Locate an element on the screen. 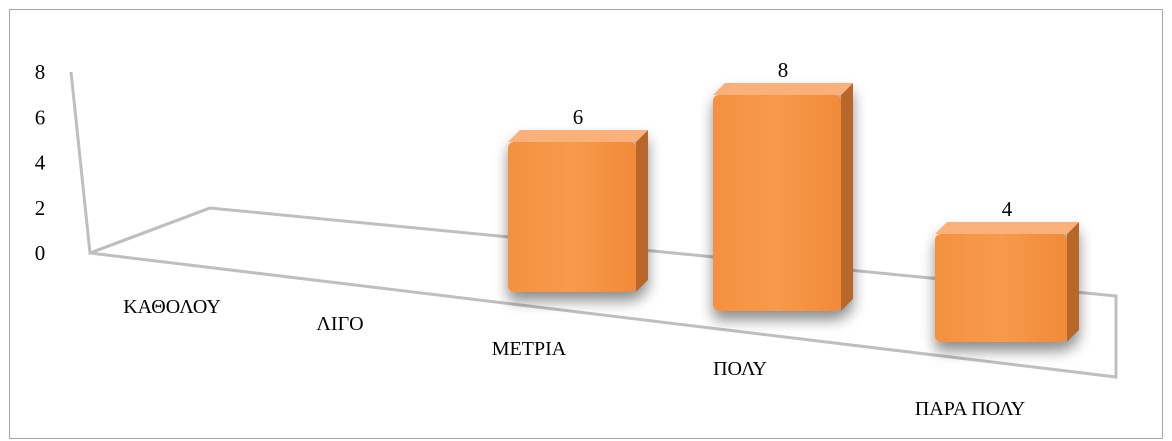 The width and height of the screenshot is (1172, 441). x-category-label: ΜΕΤΡΙΑ is located at coordinates (529, 349).